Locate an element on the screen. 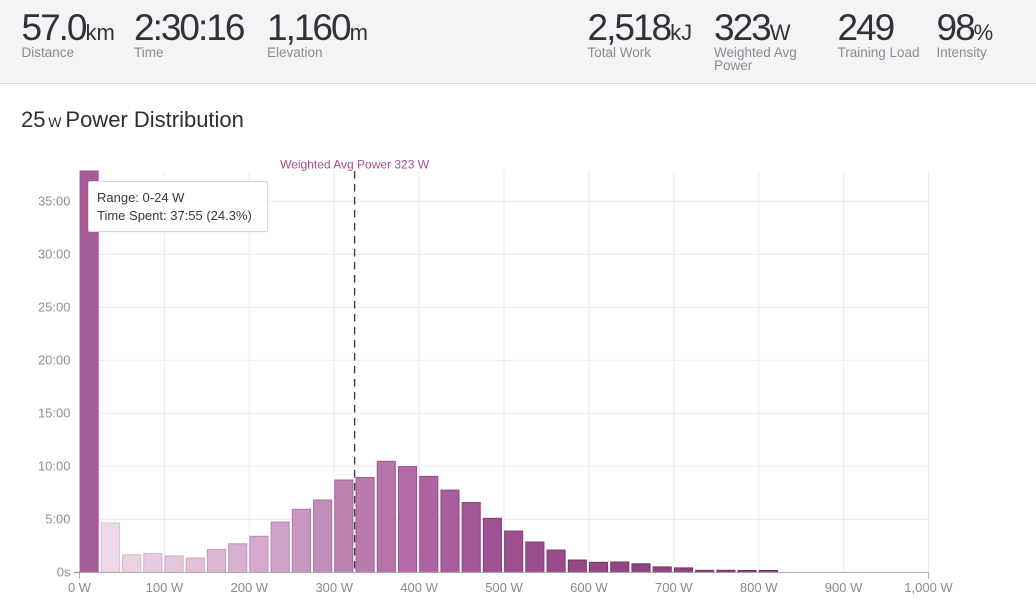  svg-text: 30:00 is located at coordinates (54, 254).